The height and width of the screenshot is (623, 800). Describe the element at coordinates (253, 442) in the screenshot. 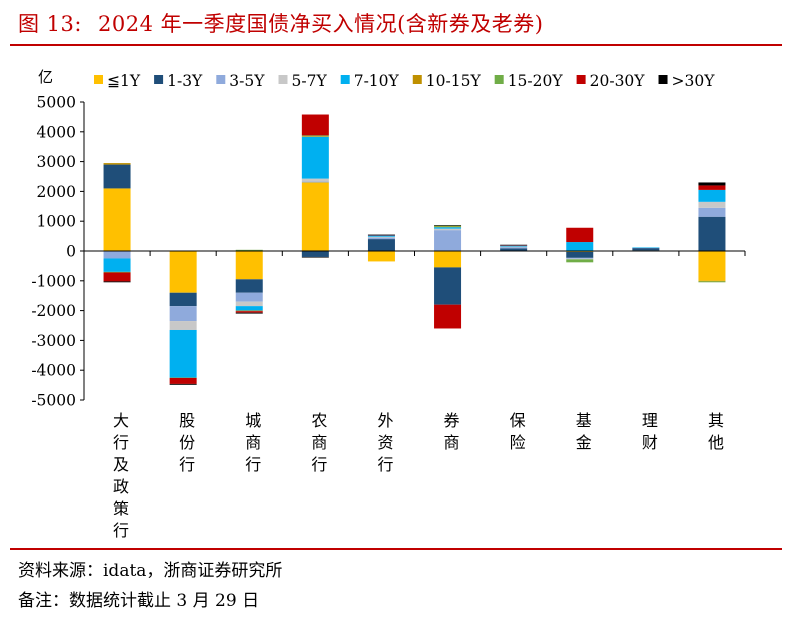

I see `category-label-2: 城商行` at that location.